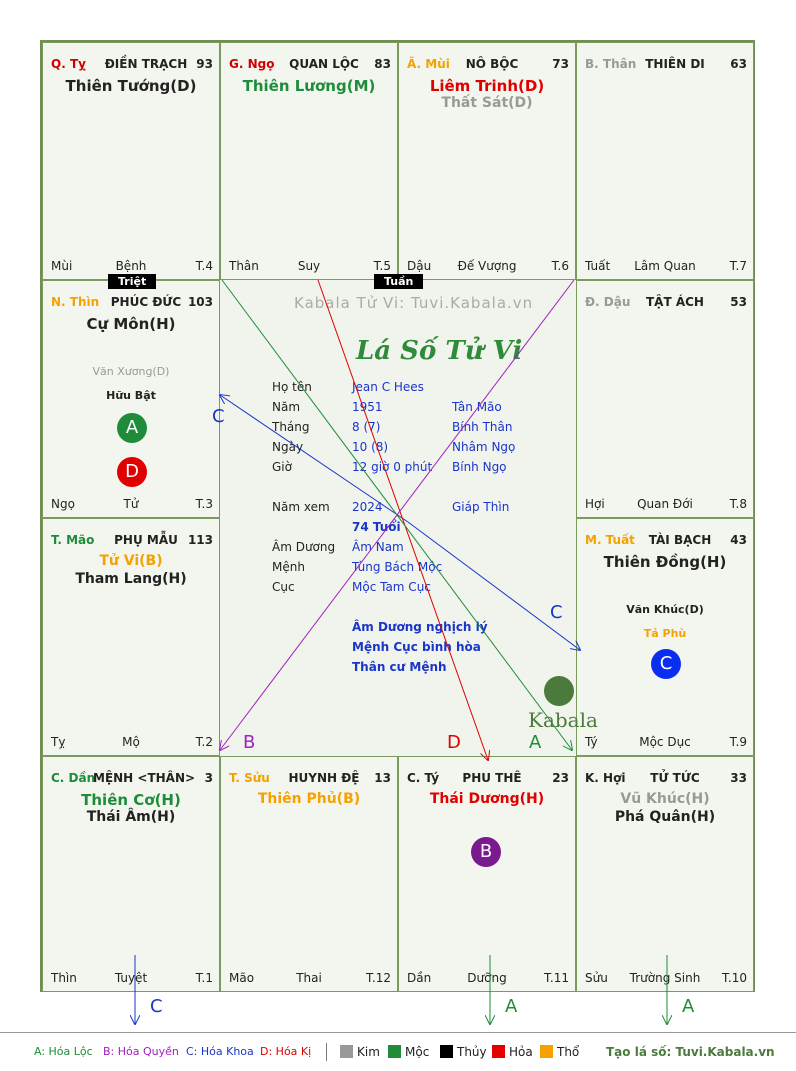 The width and height of the screenshot is (796, 1071). Describe the element at coordinates (665, 399) in the screenshot. I see `cell-dau-tat-ach: Đ. Dậu TẬT ÁCH 53 Hợi Quan Đới T.8` at that location.